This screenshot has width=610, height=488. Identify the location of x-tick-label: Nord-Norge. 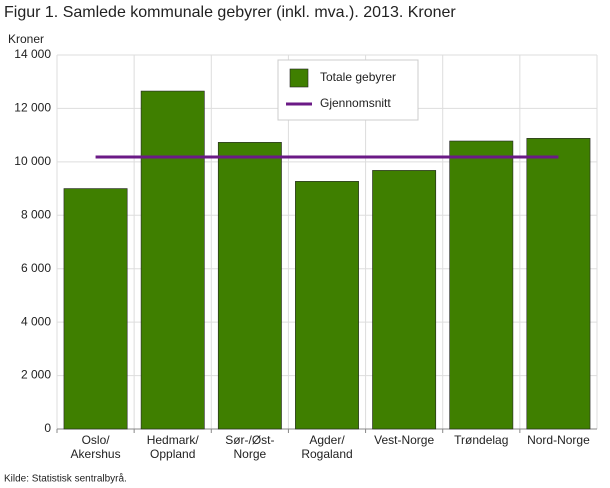
(558, 440).